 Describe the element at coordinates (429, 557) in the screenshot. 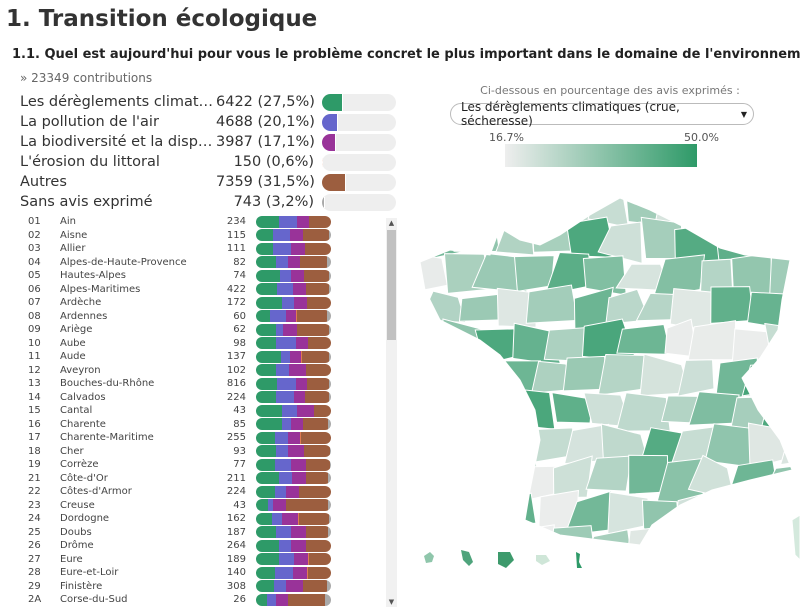

I see `dom-guadeloupe` at that location.